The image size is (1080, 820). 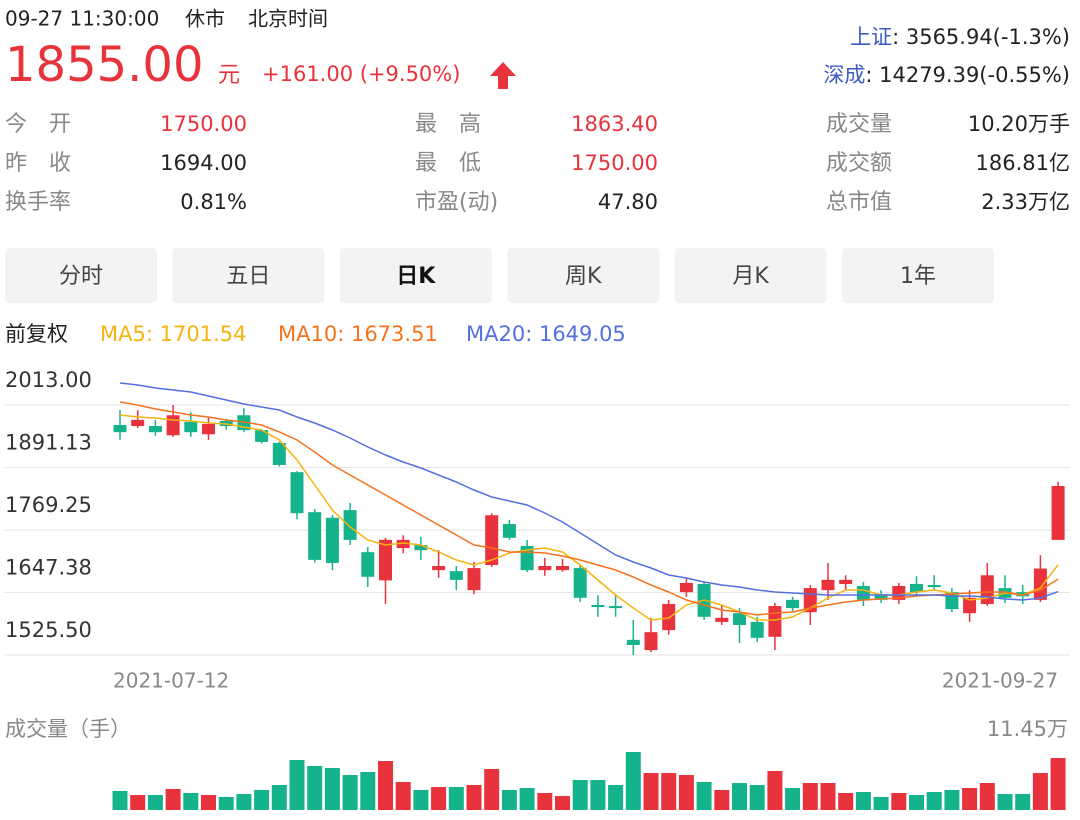 I want to click on index-name: 深成, so click(x=844, y=75).